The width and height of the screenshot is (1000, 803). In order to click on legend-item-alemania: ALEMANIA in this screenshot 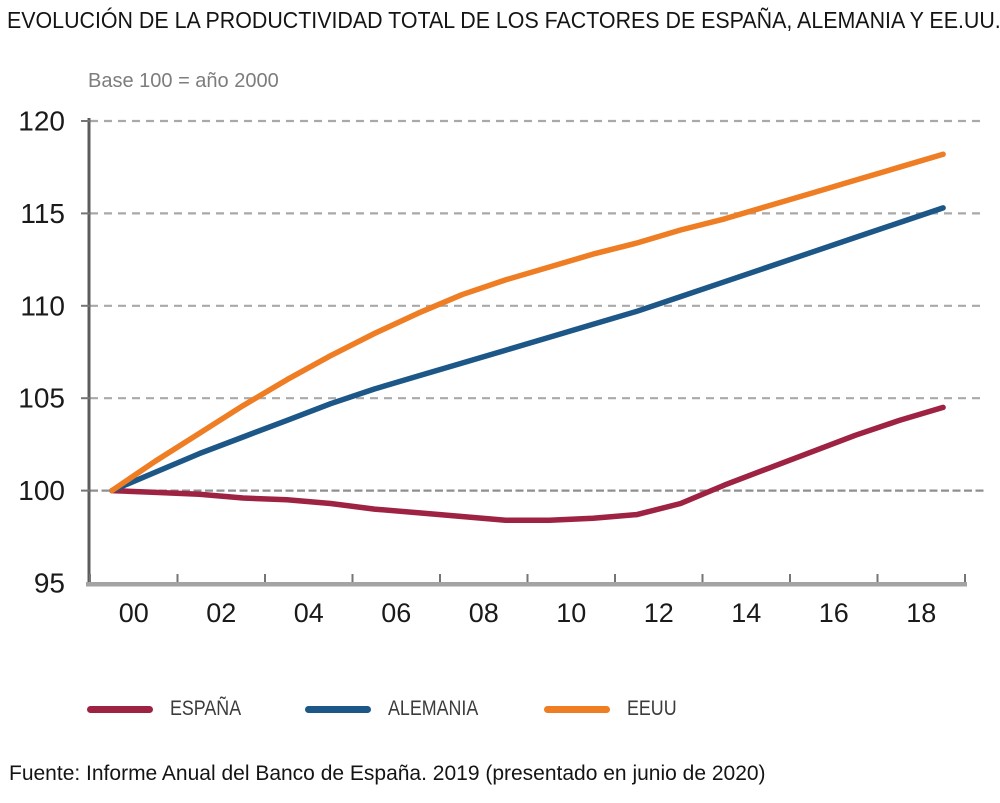, I will do `click(399, 709)`.